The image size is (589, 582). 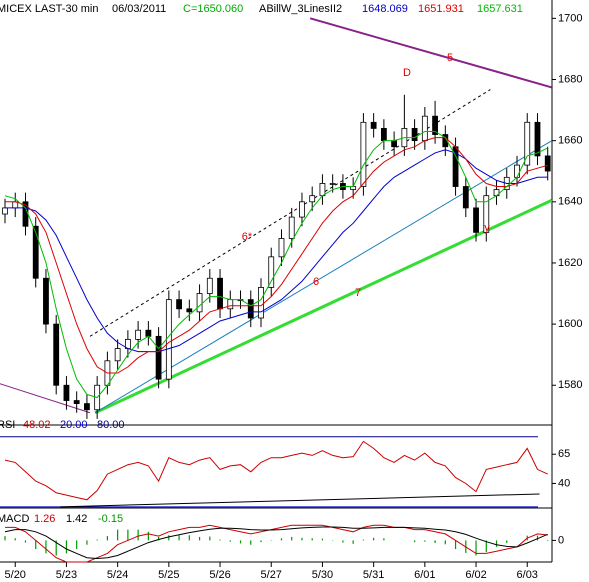 I want to click on series-value: 1651.931, so click(x=441, y=9).